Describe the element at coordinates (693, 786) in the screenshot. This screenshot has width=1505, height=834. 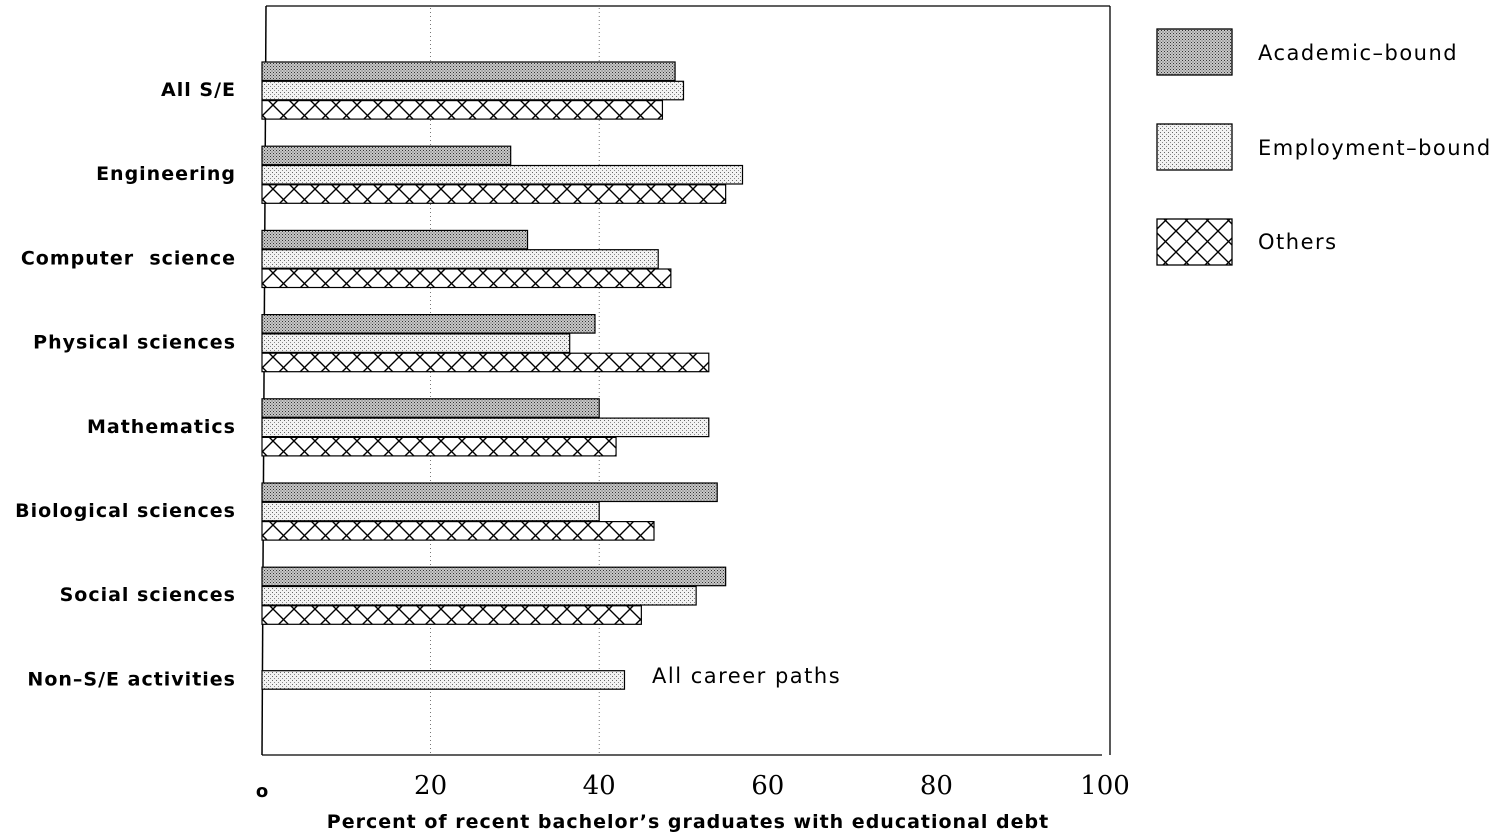
I see `x-tick-labels: o 20 40 60 80 100` at that location.